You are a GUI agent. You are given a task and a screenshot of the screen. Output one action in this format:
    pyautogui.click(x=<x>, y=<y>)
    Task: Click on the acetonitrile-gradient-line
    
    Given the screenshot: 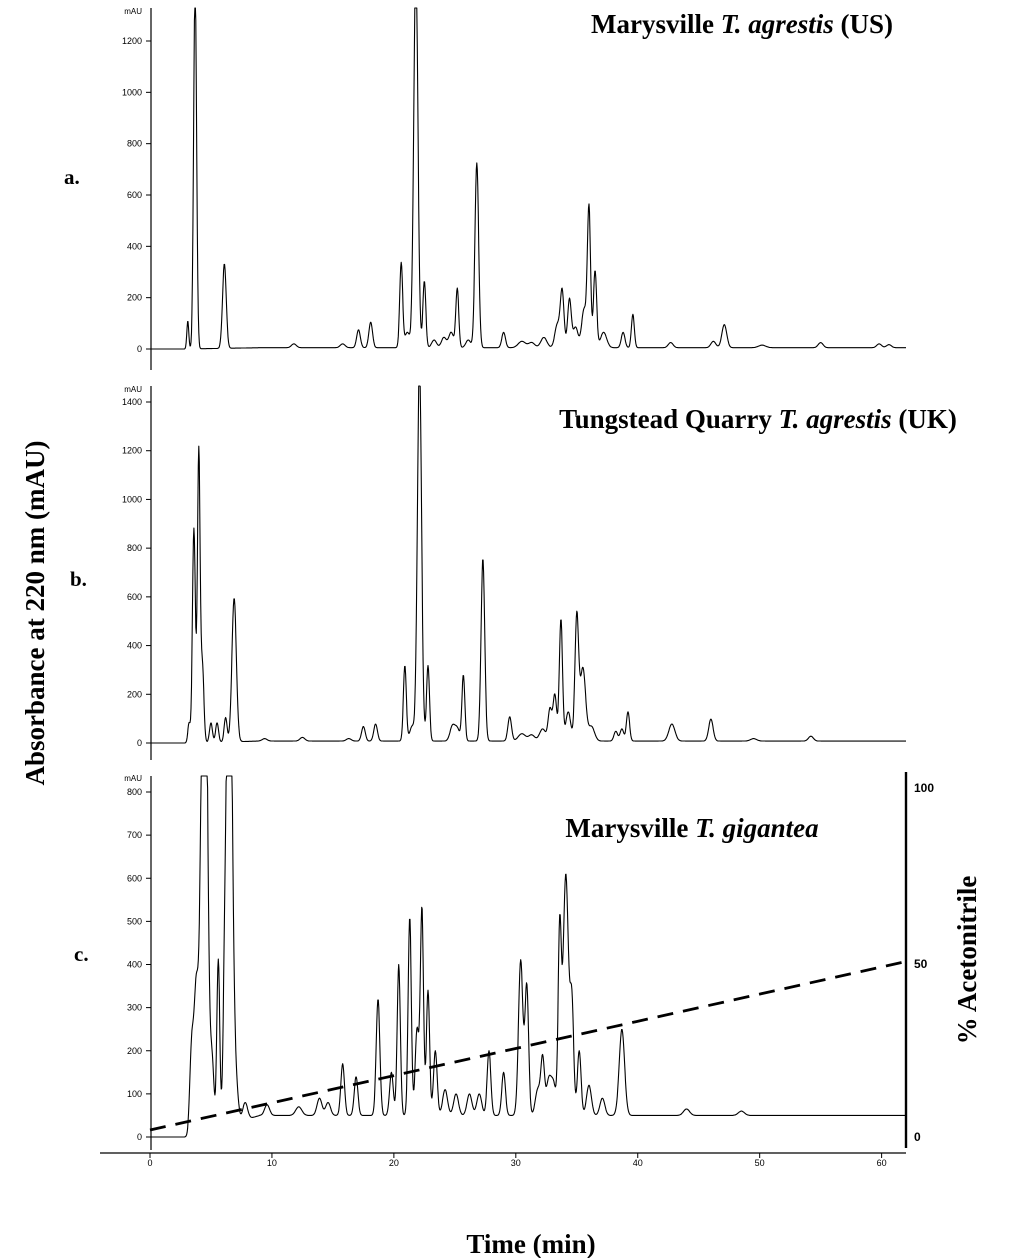 What is the action you would take?
    pyautogui.click(x=528, y=1046)
    